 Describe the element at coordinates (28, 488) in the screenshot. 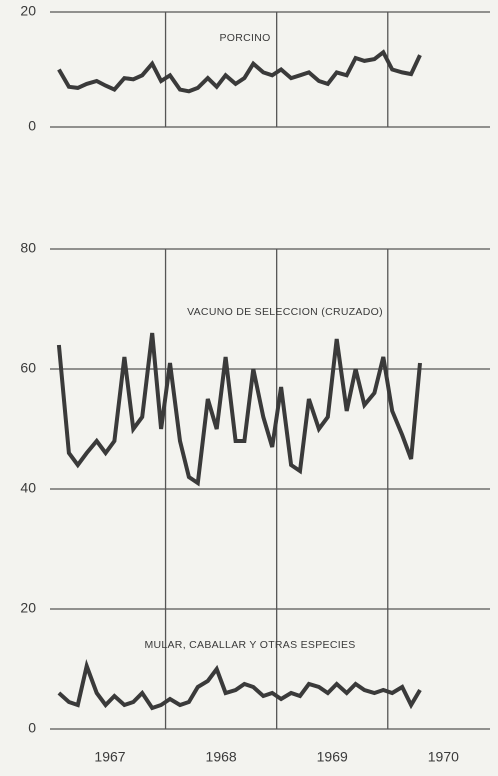

I see `y-tick-label: 40` at that location.